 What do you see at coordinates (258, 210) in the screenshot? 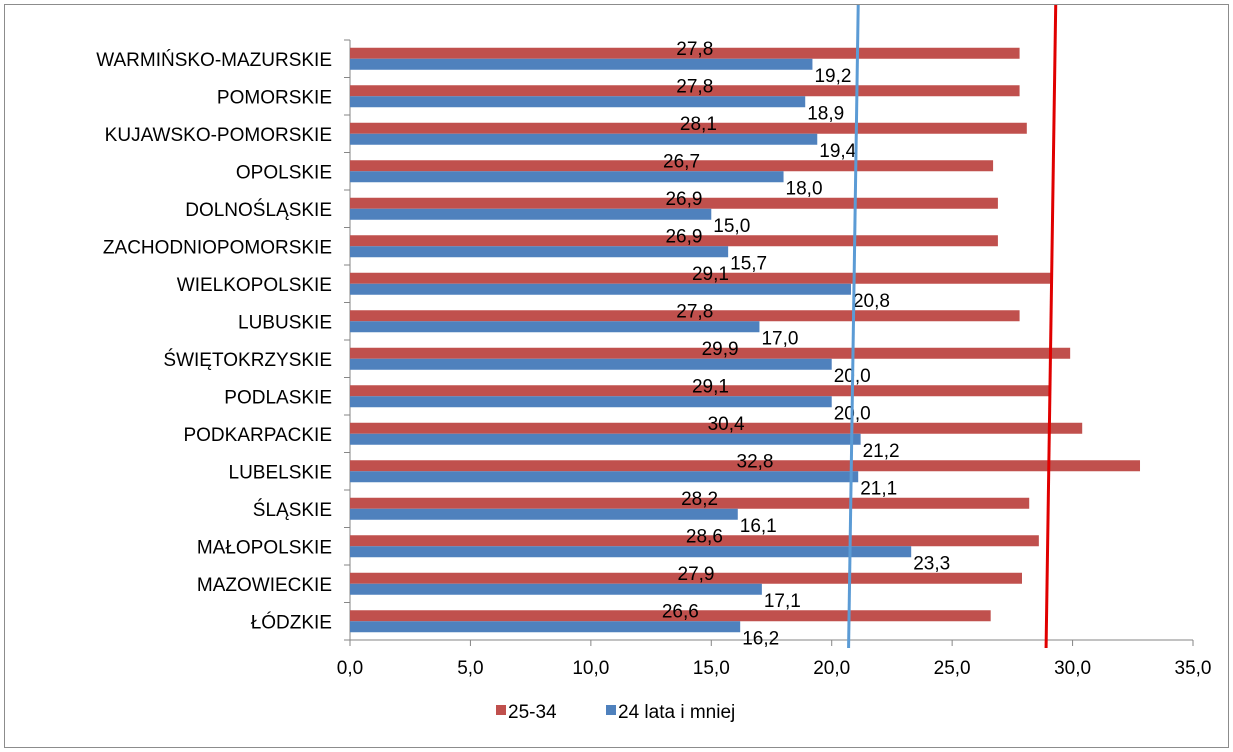
I see `y-category-label: DOLNOŚLĄSKIE` at bounding box center [258, 210].